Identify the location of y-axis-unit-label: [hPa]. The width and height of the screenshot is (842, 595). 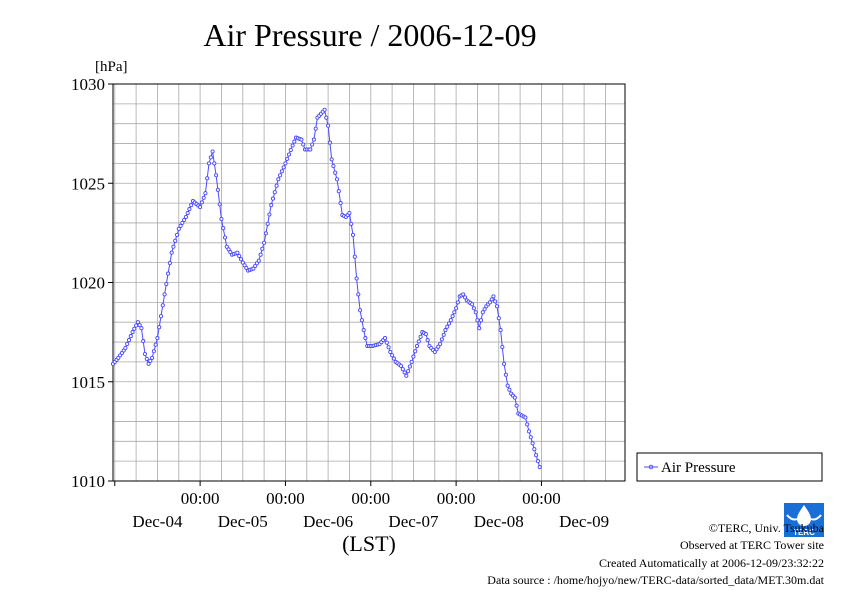
(111, 67).